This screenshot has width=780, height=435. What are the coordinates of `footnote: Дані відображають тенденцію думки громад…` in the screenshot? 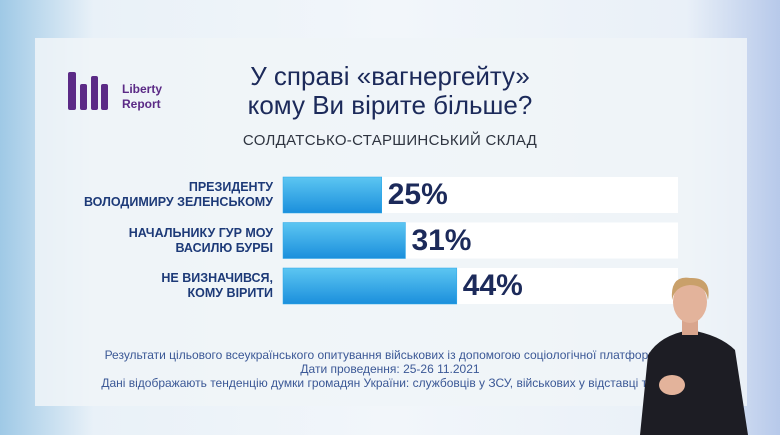 It's located at (390, 383).